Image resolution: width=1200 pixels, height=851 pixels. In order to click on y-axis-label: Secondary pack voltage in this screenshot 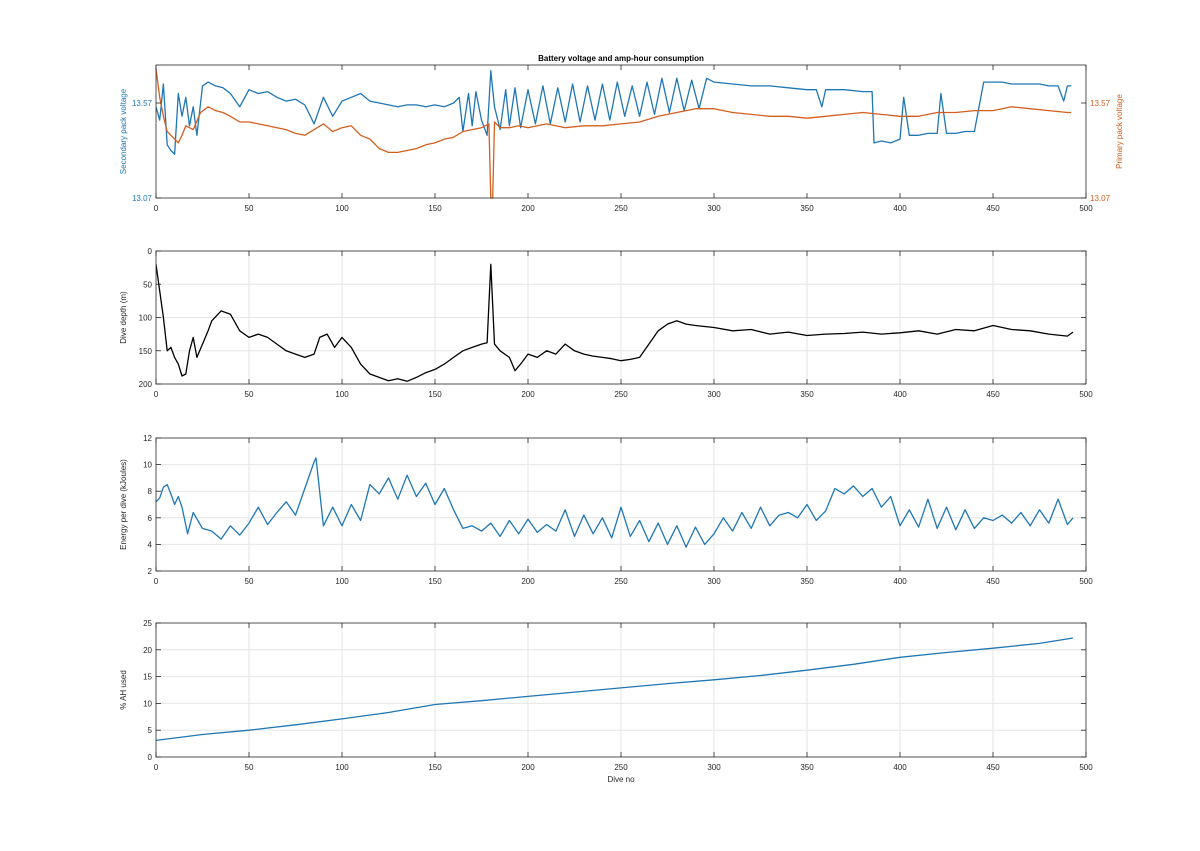, I will do `click(123, 131)`.